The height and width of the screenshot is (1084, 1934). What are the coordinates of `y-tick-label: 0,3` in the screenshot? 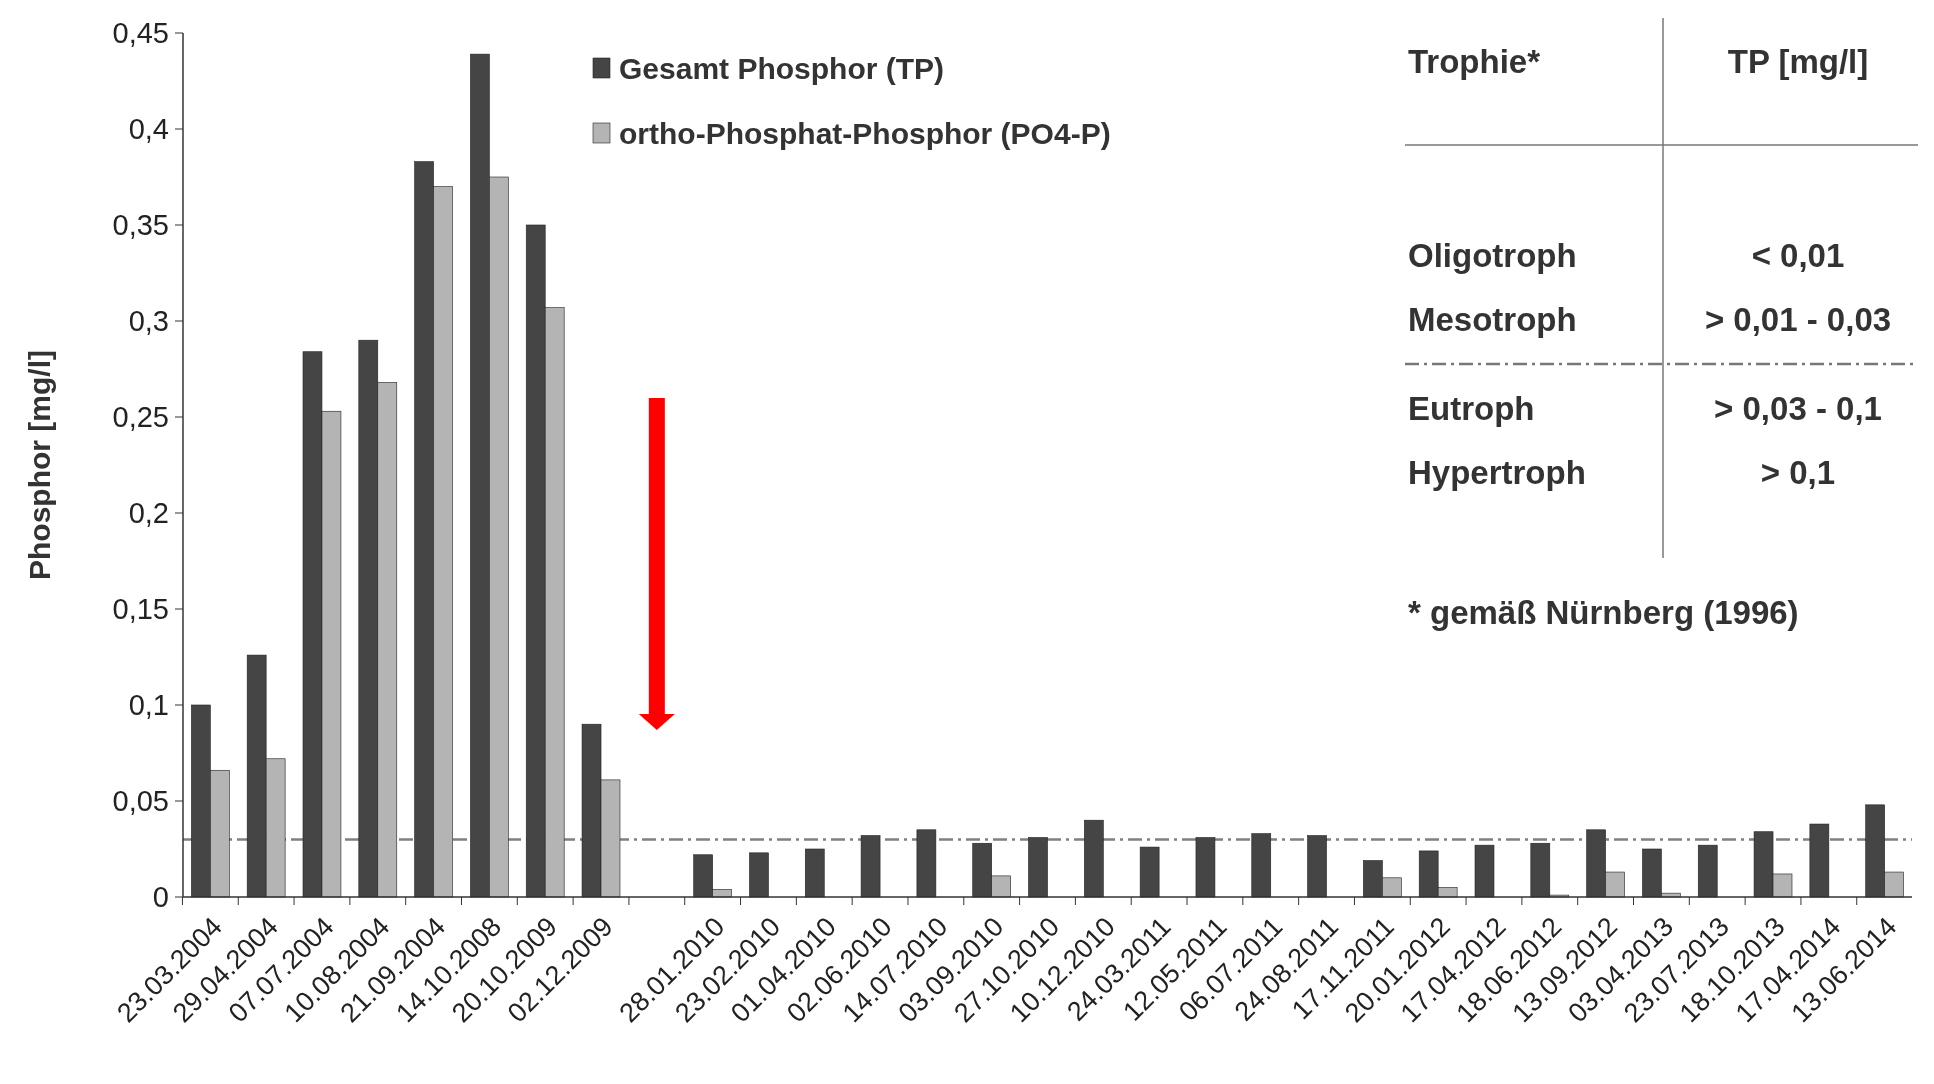 It's located at (148, 321).